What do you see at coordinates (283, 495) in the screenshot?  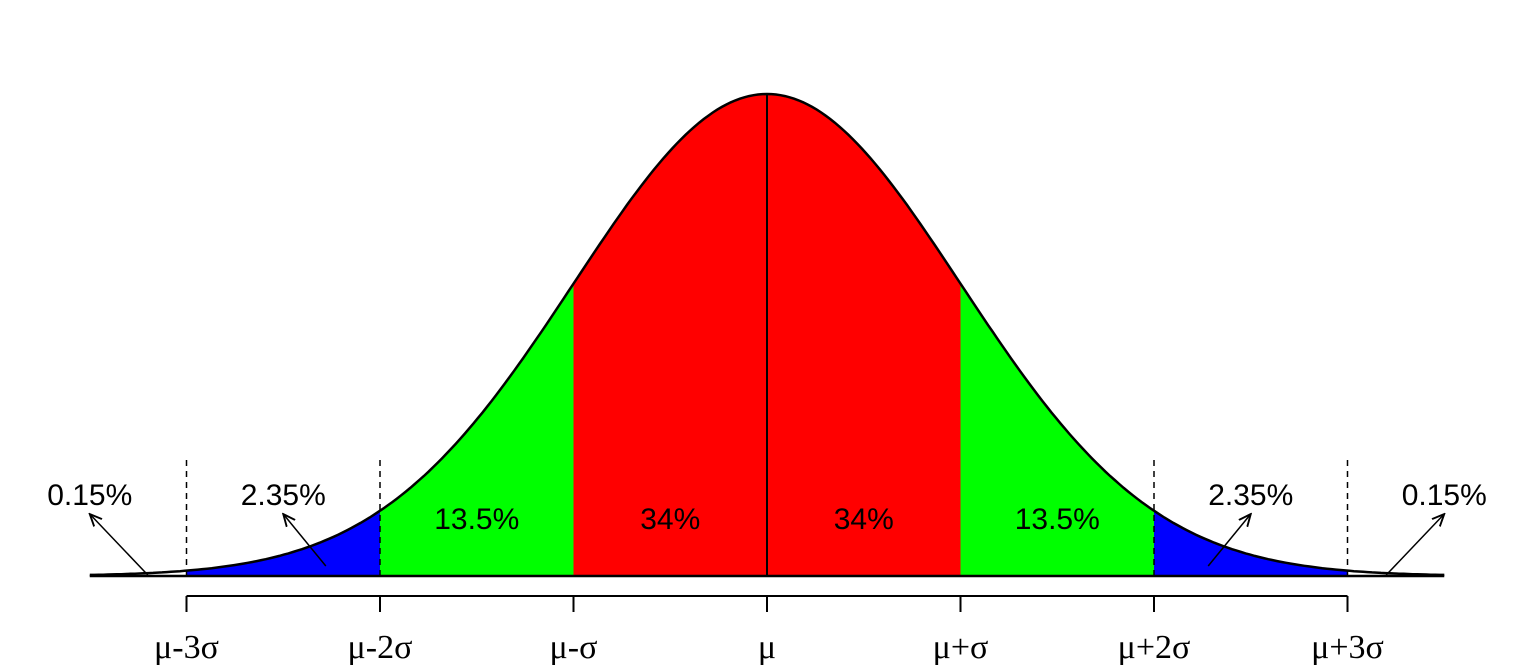 I see `tail-label-0: 2.35%` at bounding box center [283, 495].